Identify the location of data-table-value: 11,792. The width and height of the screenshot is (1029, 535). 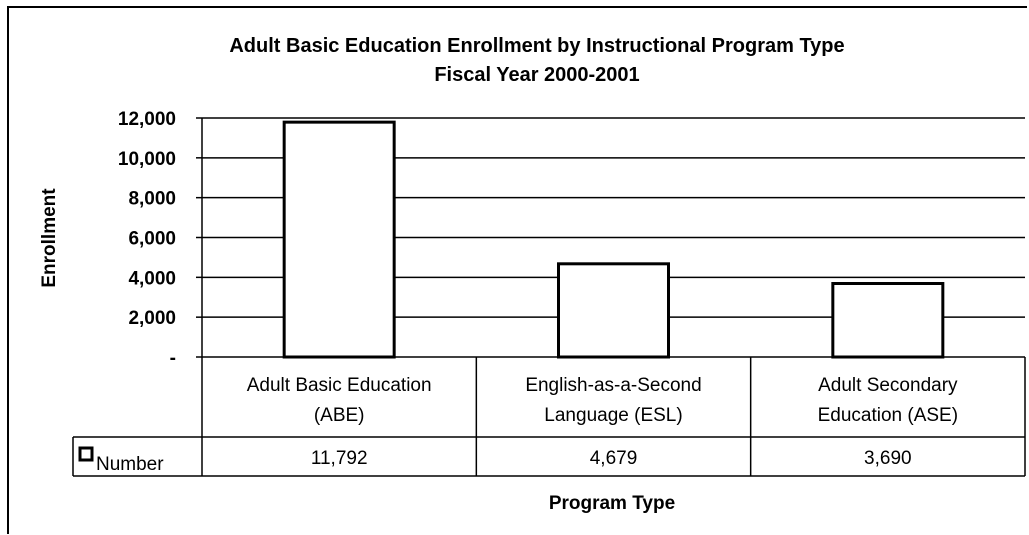
(339, 458).